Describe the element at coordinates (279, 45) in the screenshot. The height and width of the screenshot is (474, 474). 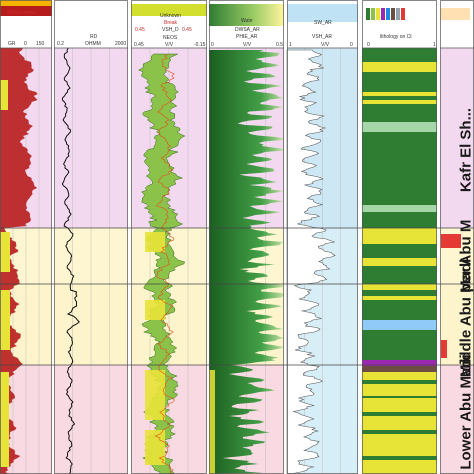
I see `track4-max: 0.5` at that location.